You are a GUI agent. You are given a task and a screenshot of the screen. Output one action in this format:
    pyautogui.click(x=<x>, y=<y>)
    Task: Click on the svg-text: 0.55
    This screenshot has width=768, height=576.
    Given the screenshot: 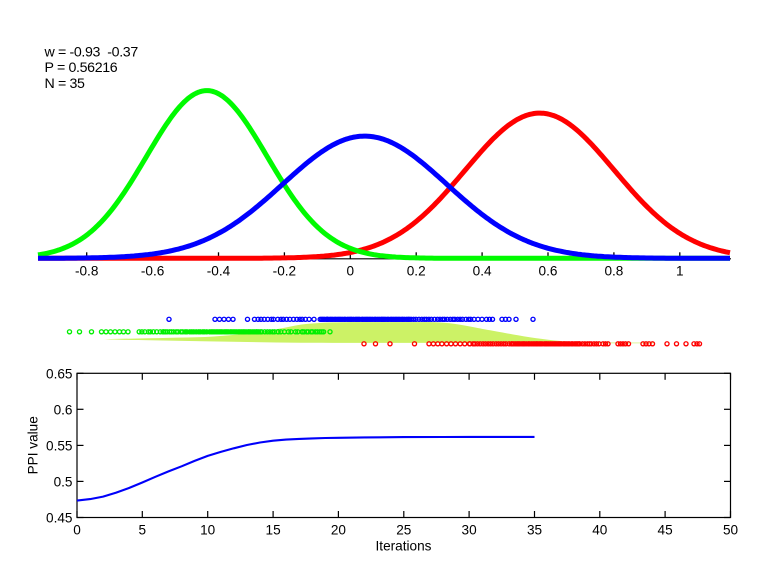 What is the action you would take?
    pyautogui.click(x=59, y=446)
    